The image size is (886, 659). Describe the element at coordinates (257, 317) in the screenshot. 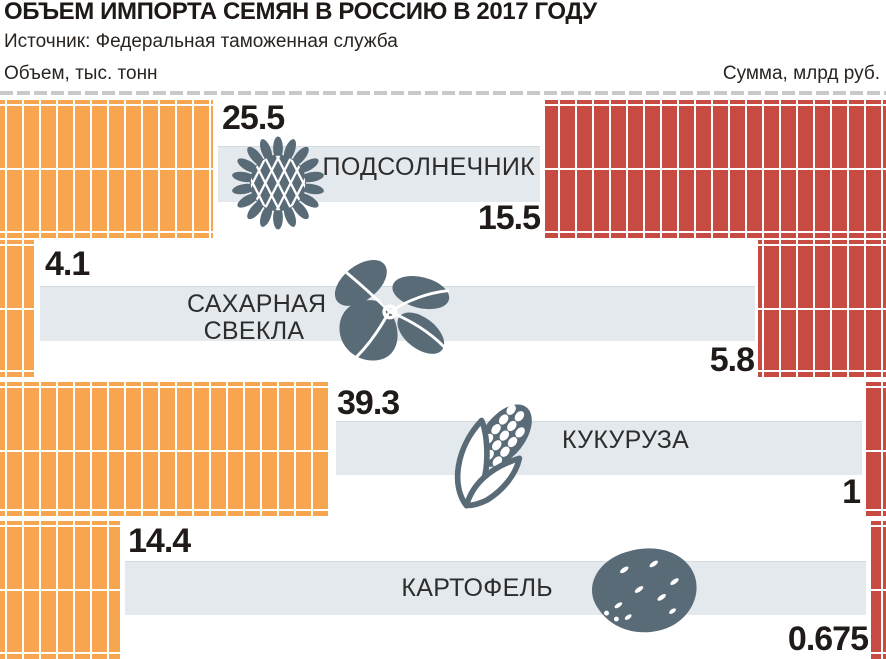

I see `category-label: САХАРНАЯ СВЕКЛА` at that location.